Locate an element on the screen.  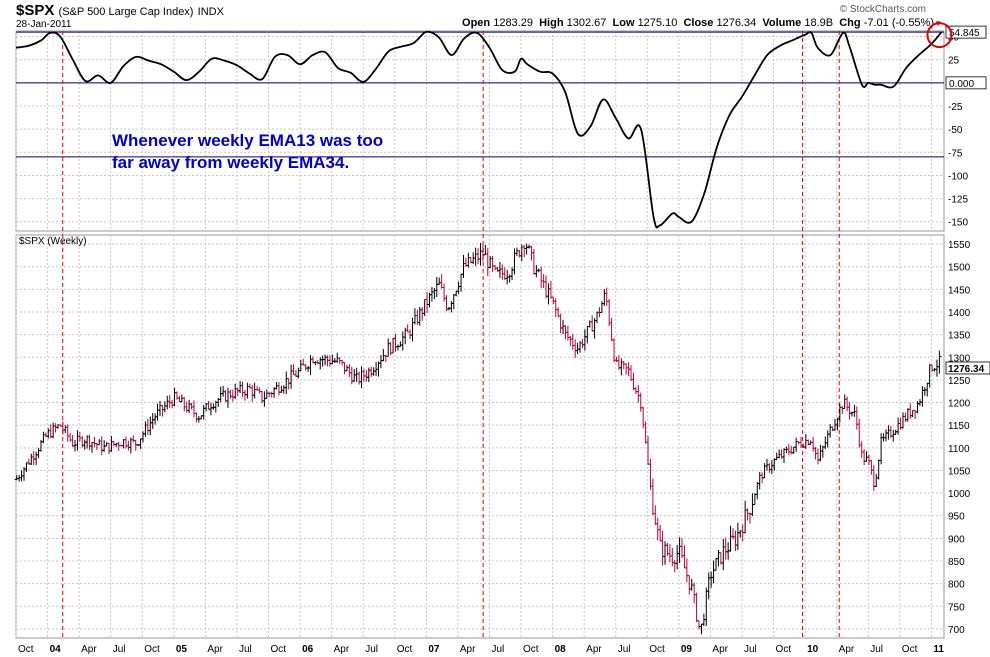
indicator-y-tick-label: -75 is located at coordinates (955, 153).